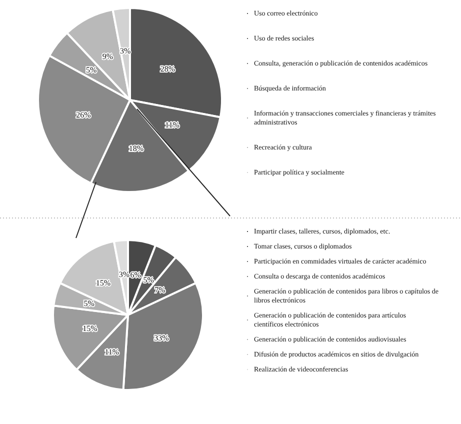 Image resolution: width=461 pixels, height=424 pixels. What do you see at coordinates (126, 51) in the screenshot?
I see `data-label: 3%` at bounding box center [126, 51].